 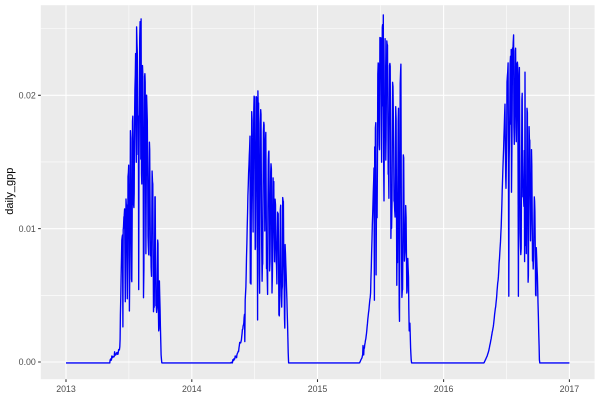 What do you see at coordinates (192, 389) in the screenshot?
I see `svg-text: 2014` at bounding box center [192, 389].